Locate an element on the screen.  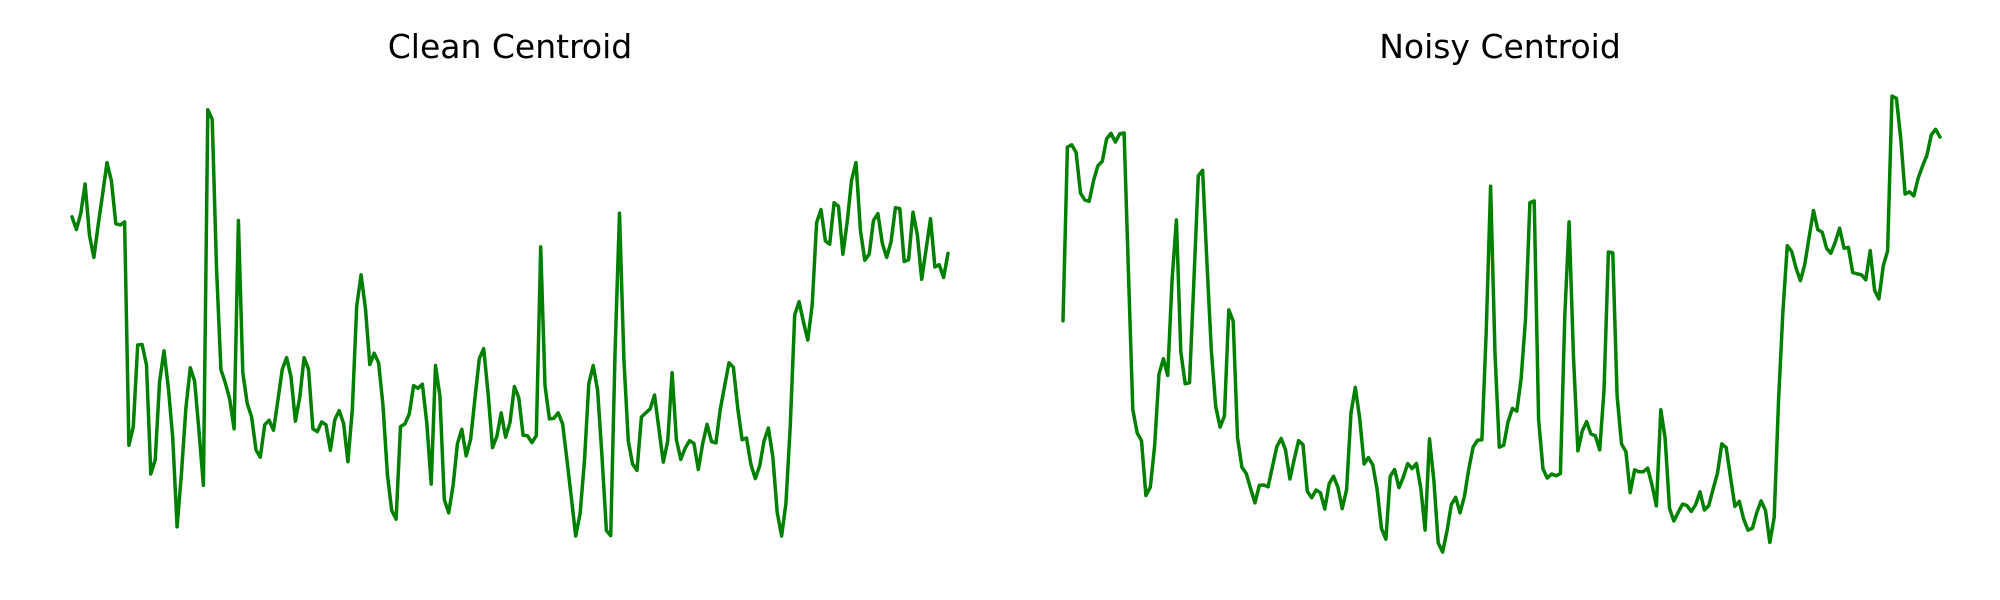
chart-title-noisy: Noisy Centroid is located at coordinates (1500, 46).